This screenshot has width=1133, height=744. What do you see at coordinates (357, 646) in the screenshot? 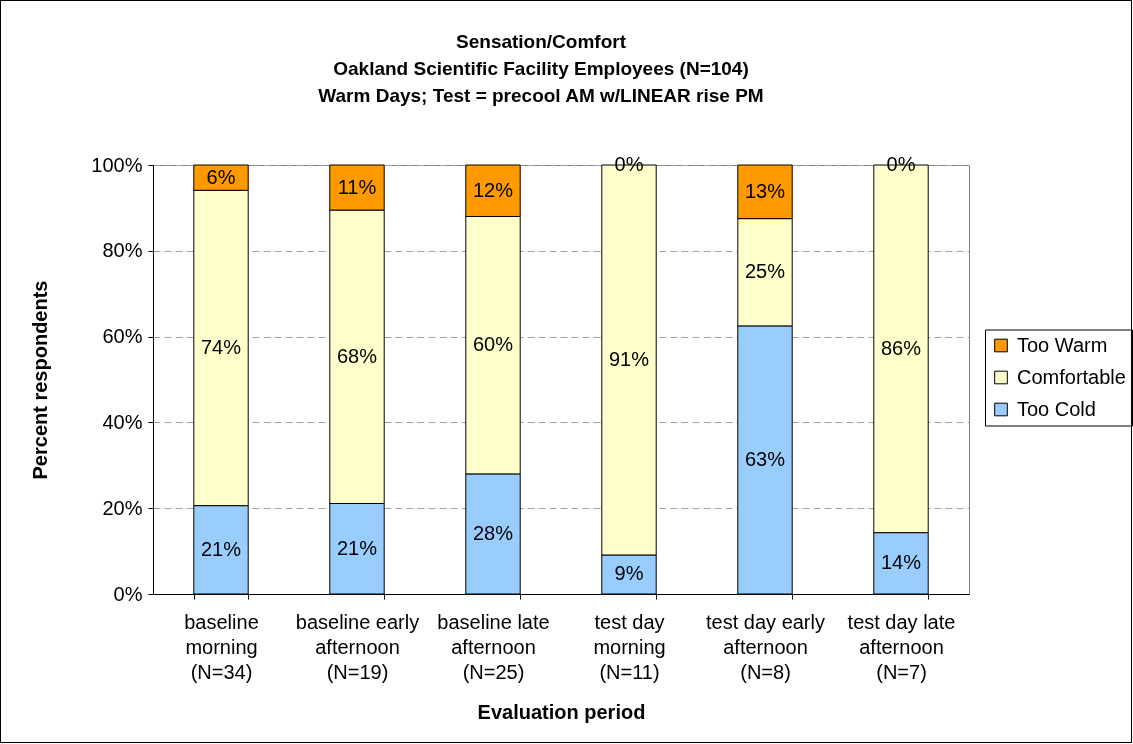
I see `x-tick-label: baseline early afternoon (N=19)` at bounding box center [357, 646].